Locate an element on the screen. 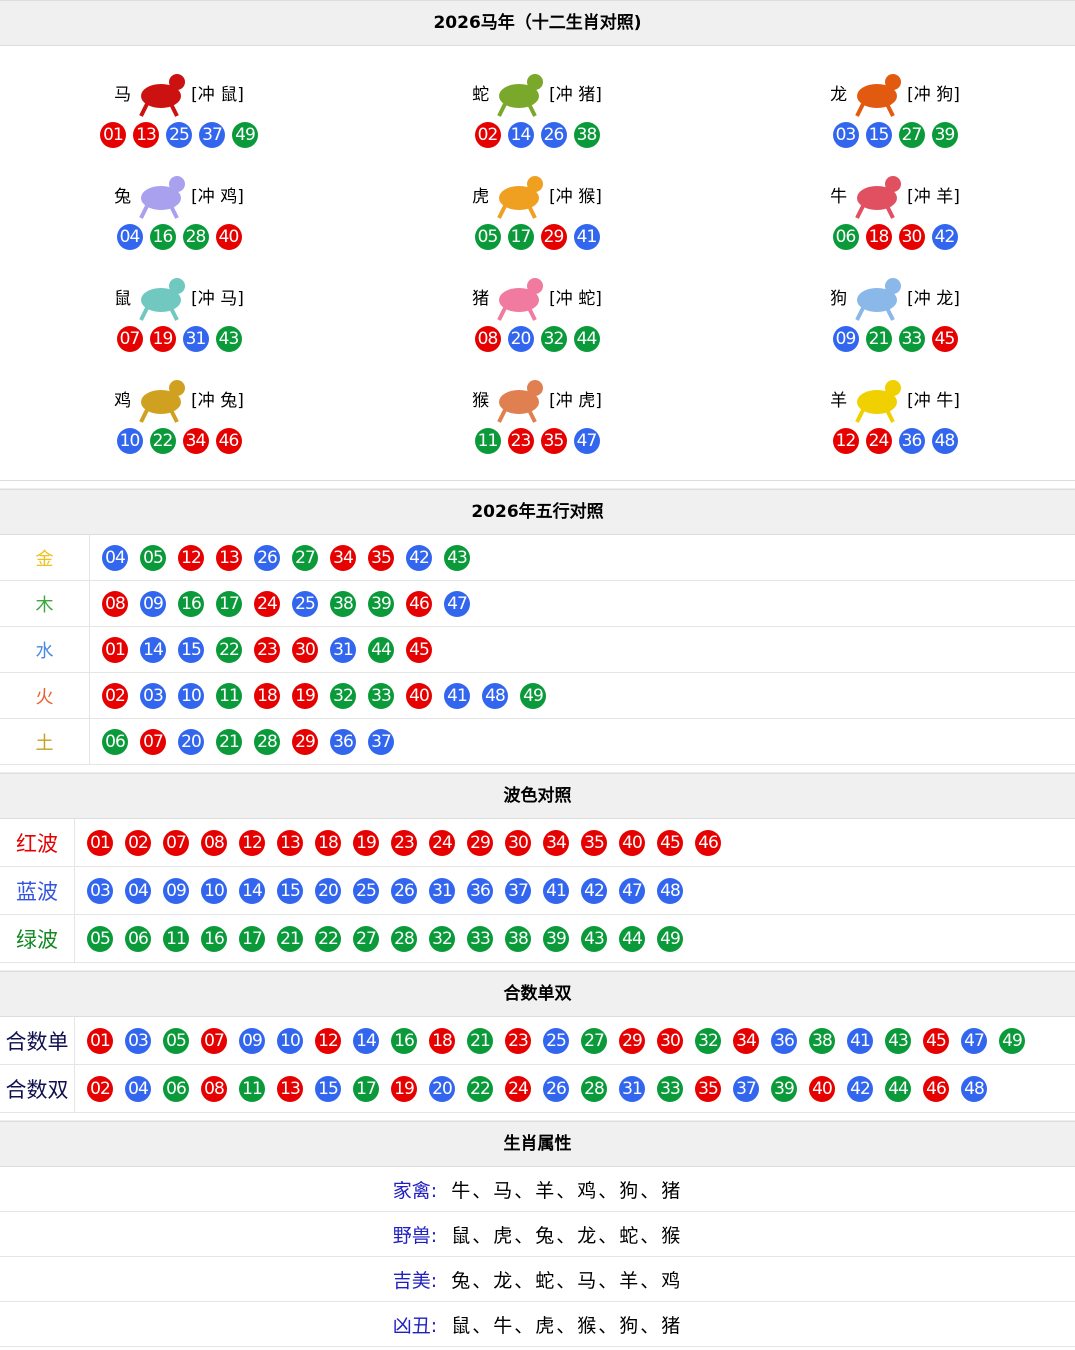  number-balls: 03 04 09 10 14 15 20 25 26 31 36 37 41 42 47 48 is located at coordinates (379, 890).